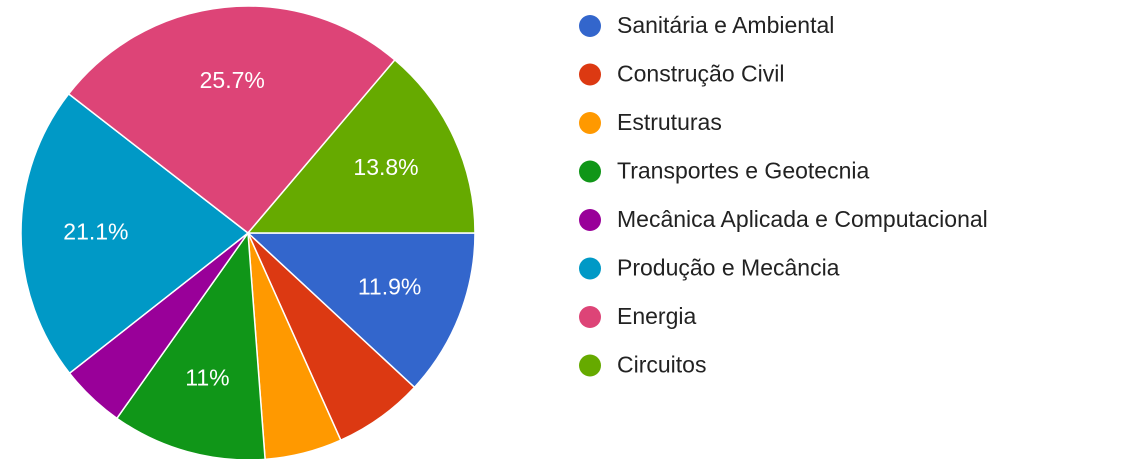 The height and width of the screenshot is (459, 1124). I want to click on legend-label: Sanitária e Ambiental, so click(725, 25).